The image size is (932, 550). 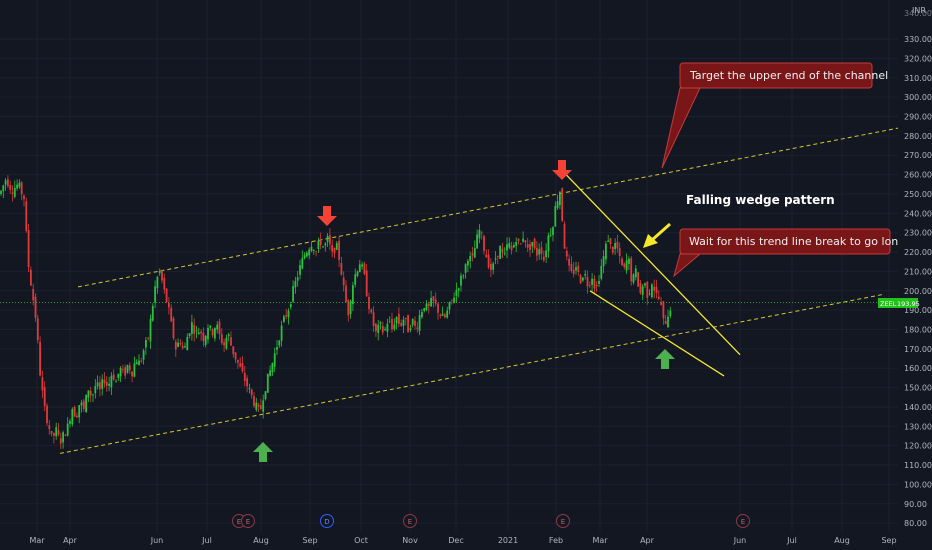 I want to click on price-tick-label: 290.00, so click(x=918, y=116).